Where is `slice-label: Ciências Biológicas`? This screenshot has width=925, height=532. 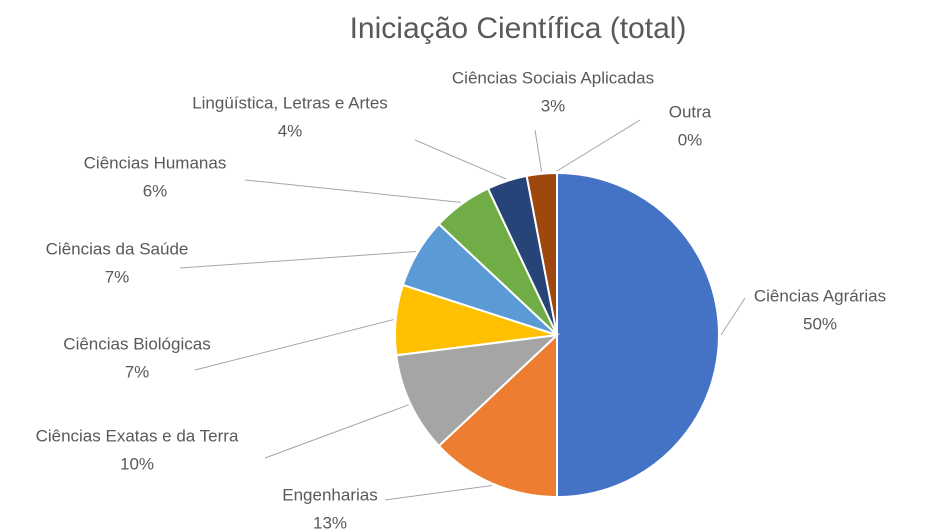 slice-label: Ciências Biológicas is located at coordinates (136, 343).